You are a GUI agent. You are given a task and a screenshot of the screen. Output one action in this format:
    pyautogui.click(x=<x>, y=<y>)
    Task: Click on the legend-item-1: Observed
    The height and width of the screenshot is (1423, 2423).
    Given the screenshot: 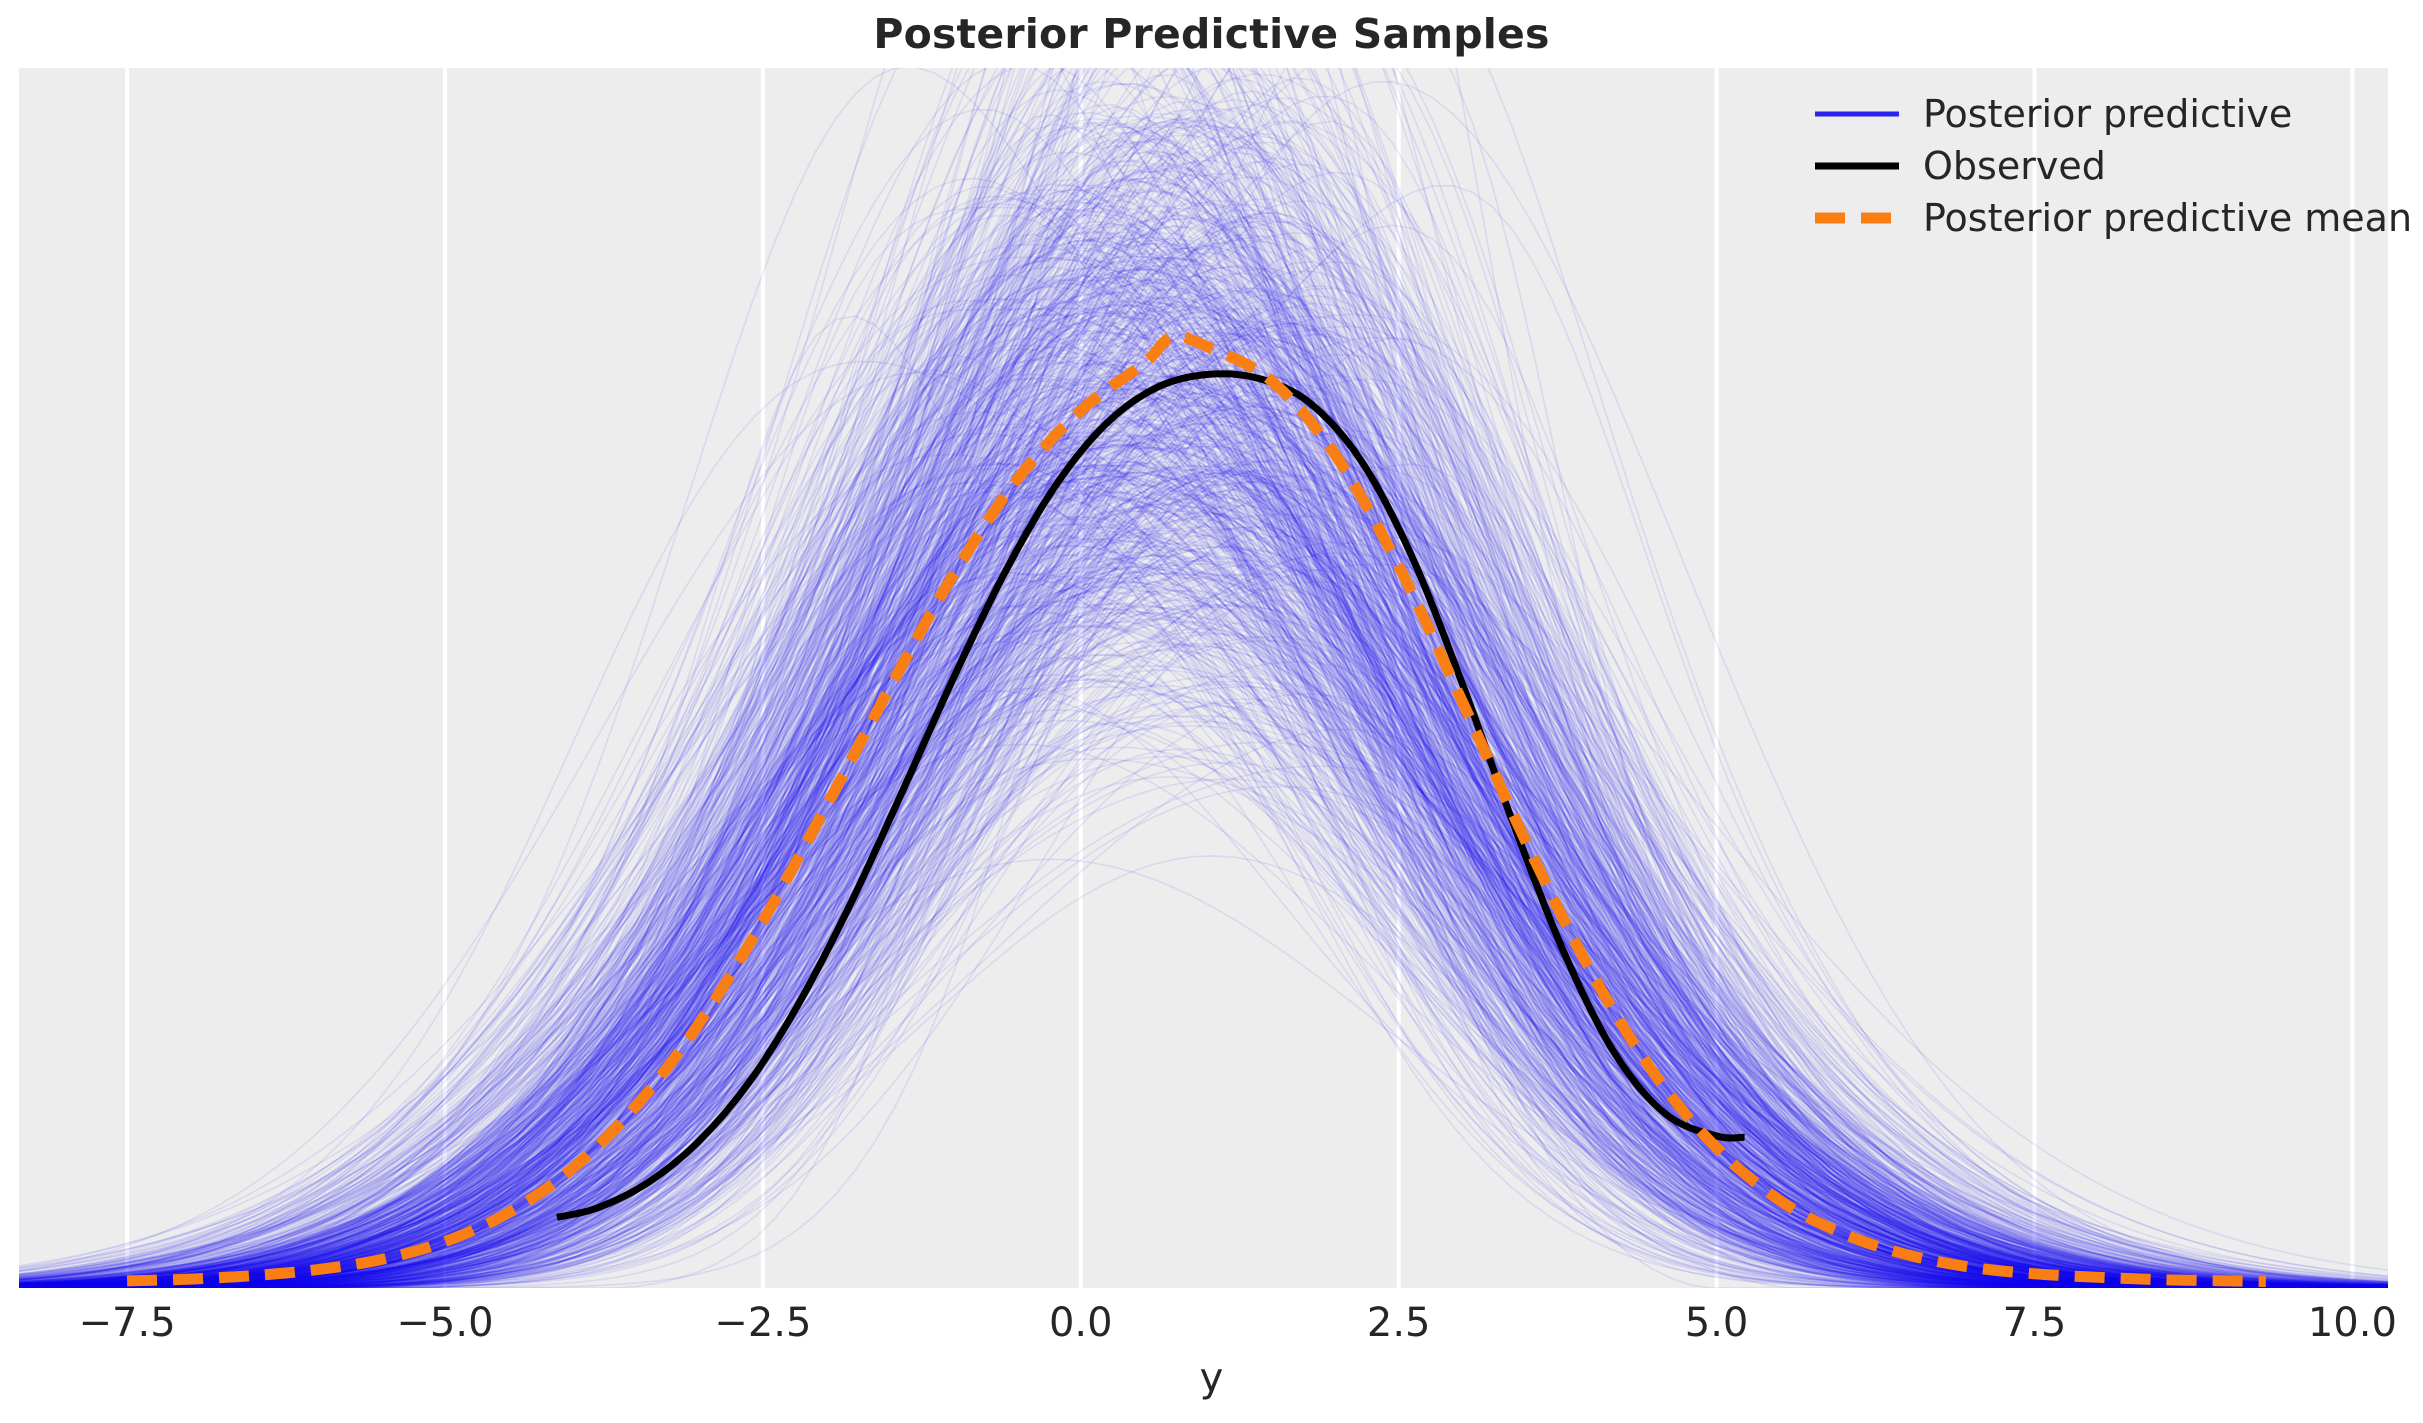 What is the action you would take?
    pyautogui.click(x=2093, y=166)
    